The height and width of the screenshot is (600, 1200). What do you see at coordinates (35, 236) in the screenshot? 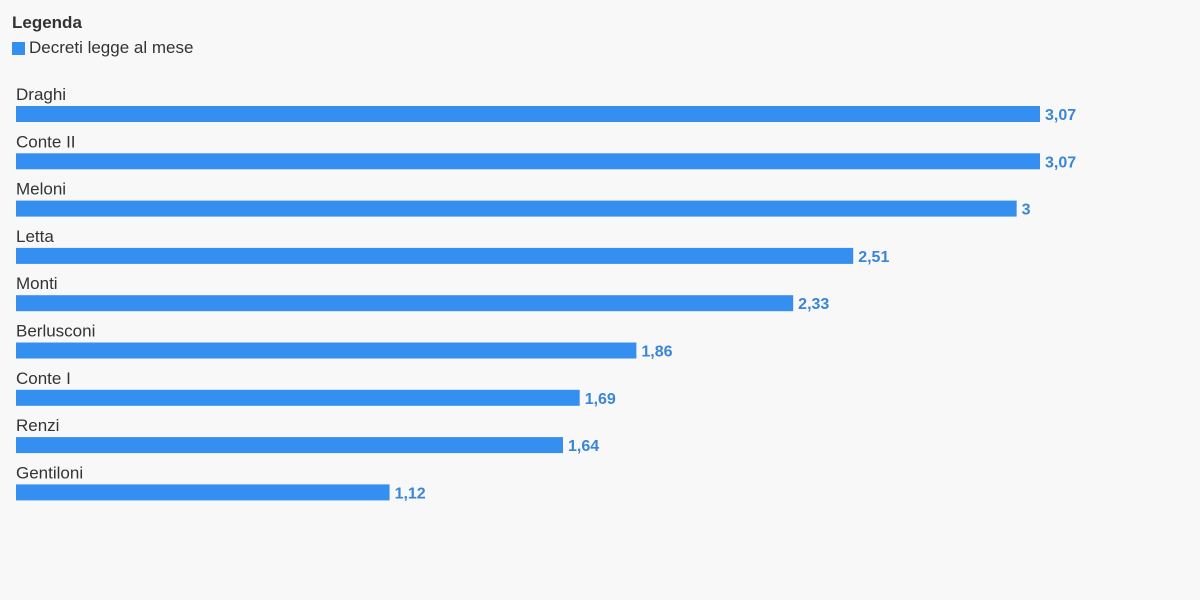
I see `category-label: Letta` at bounding box center [35, 236].